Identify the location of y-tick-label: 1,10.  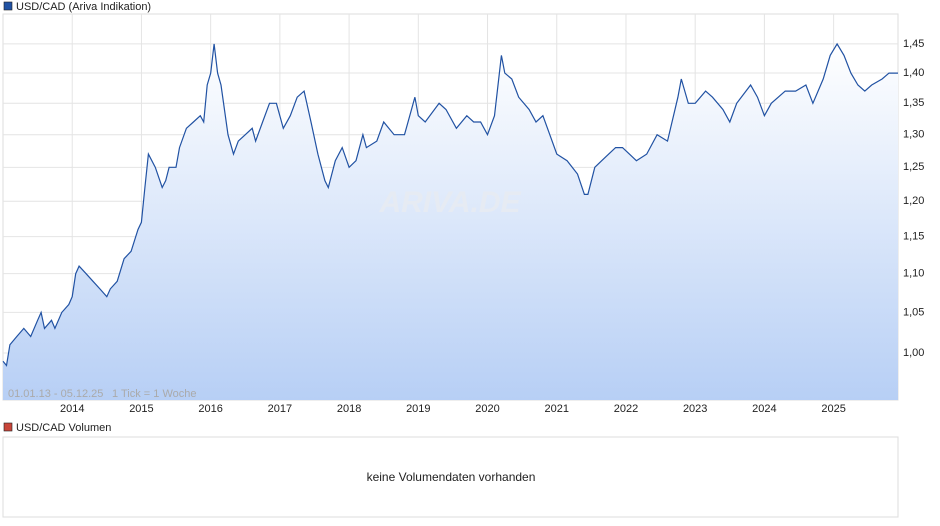
(913, 274).